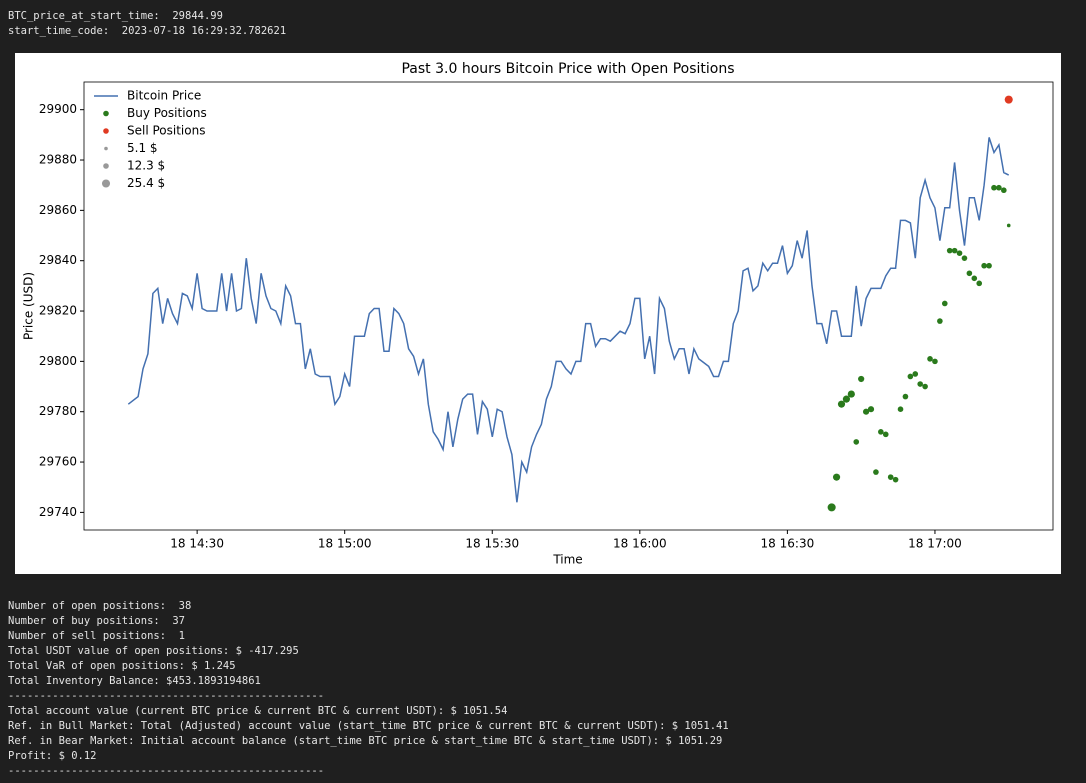 This screenshot has width=1086, height=783. What do you see at coordinates (142, 148) in the screenshot?
I see `legend-label: 5.1 $` at bounding box center [142, 148].